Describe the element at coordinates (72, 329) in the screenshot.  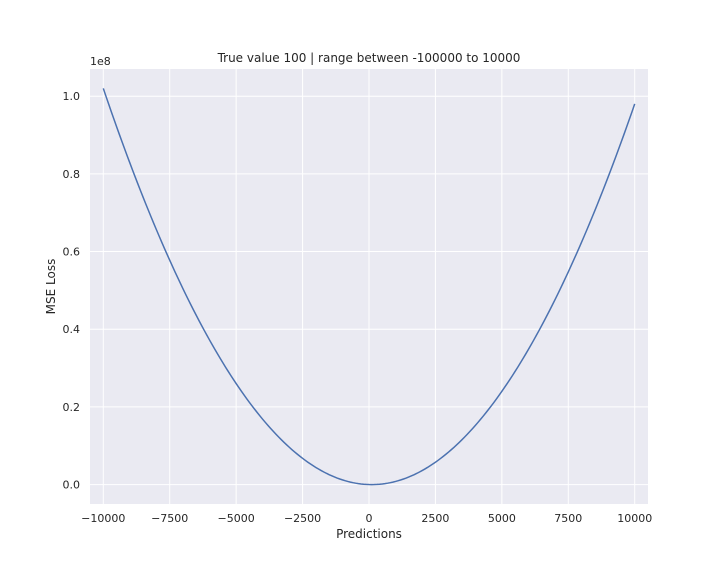
I see `y-tick-label: 0.4` at that location.